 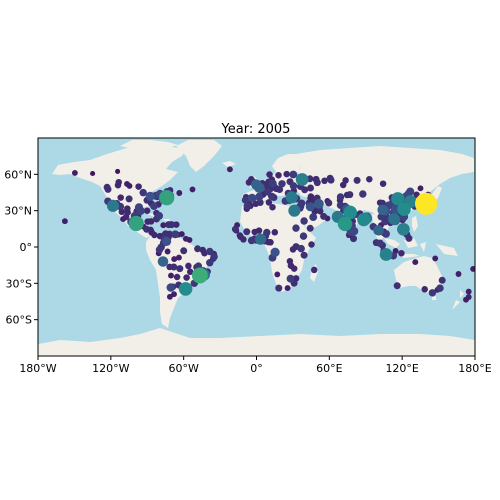 I want to click on caribbean, so click(x=159, y=217).